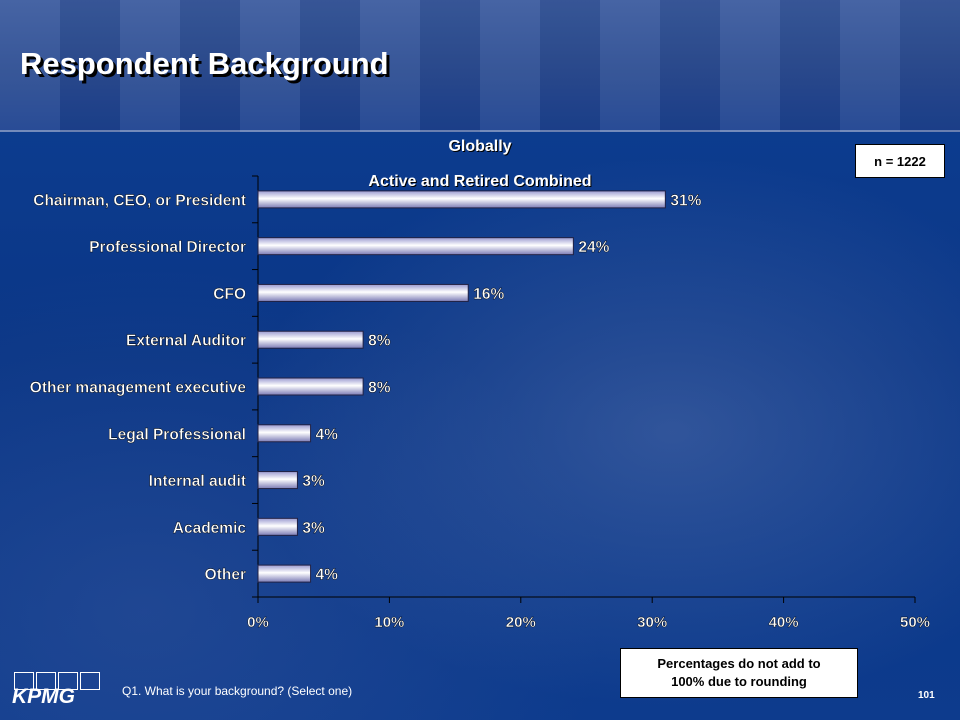  Describe the element at coordinates (197, 481) in the screenshot. I see `category-label: Internal audit` at that location.